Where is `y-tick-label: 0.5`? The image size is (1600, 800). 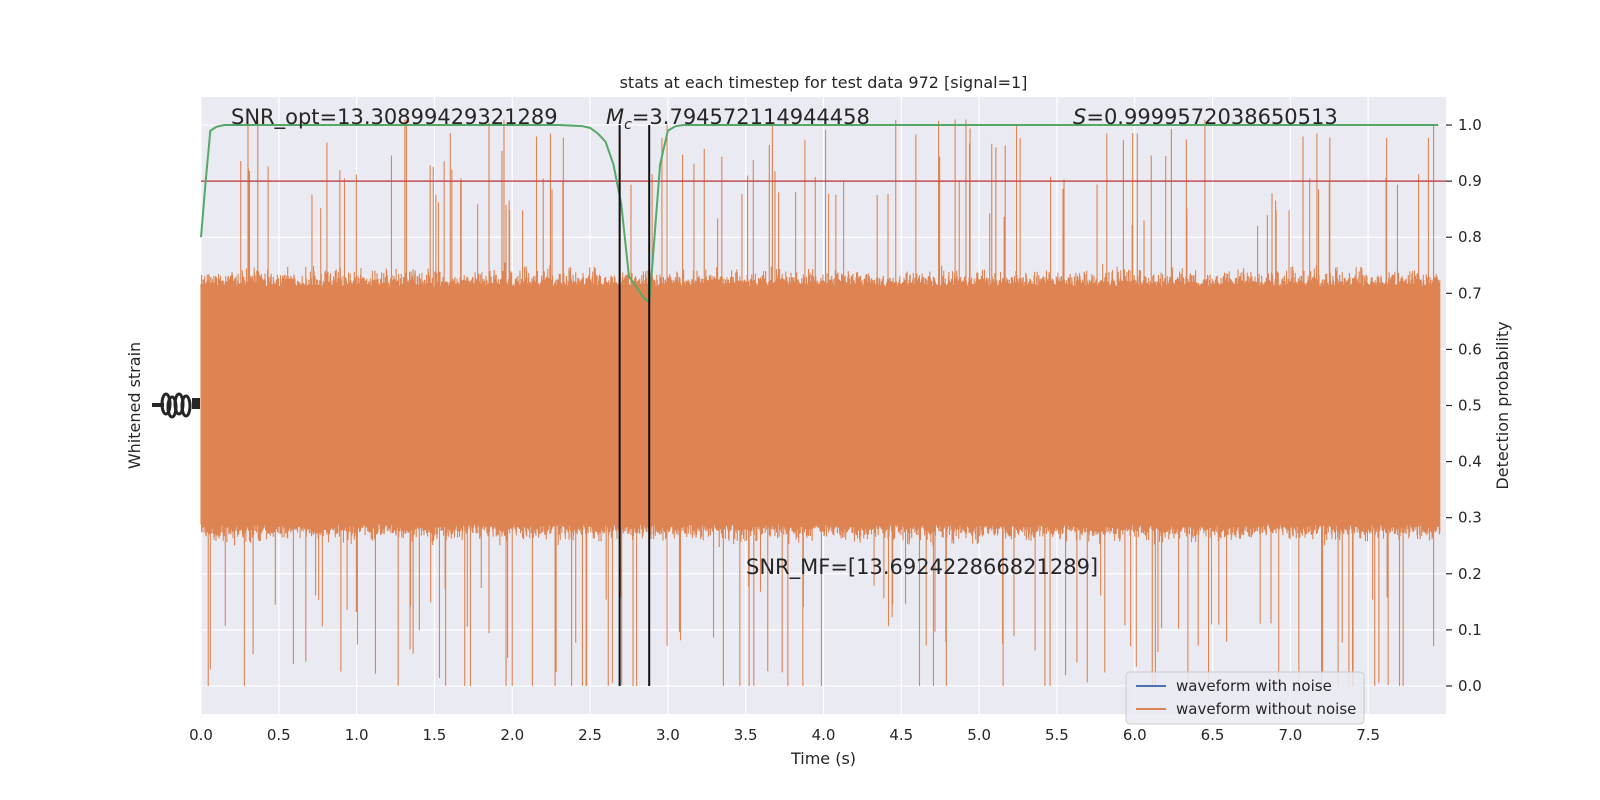
y-tick-label: 0.5 is located at coordinates (1470, 406).